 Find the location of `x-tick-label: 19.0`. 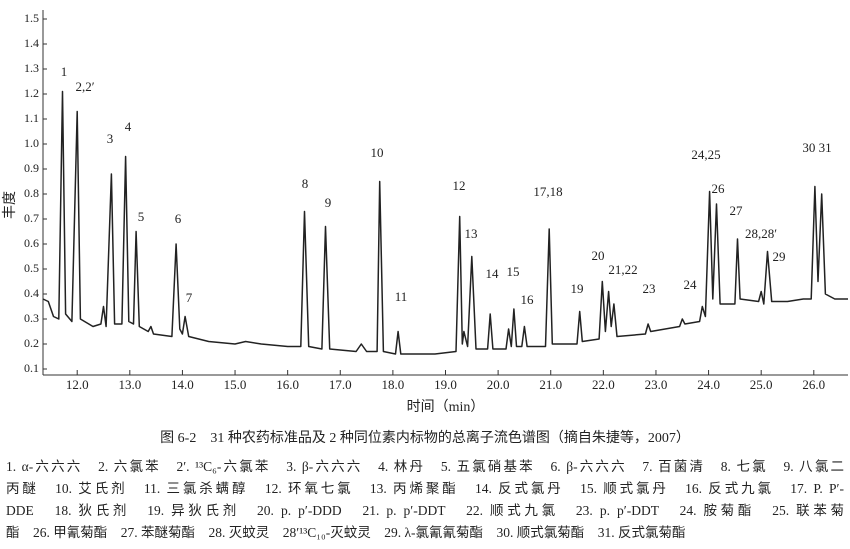

x-tick-label: 19.0 is located at coordinates (445, 384).